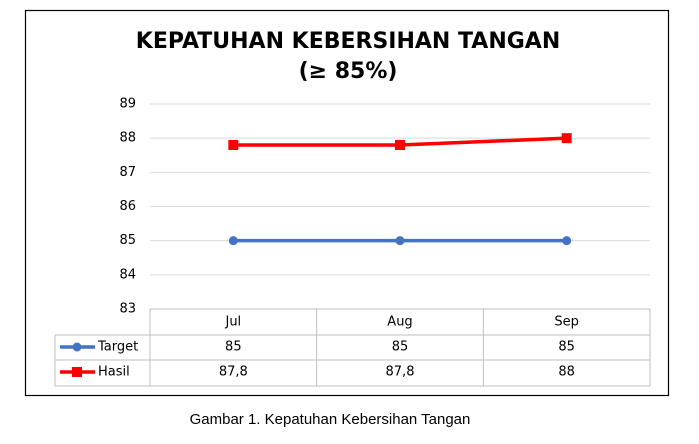 The image size is (699, 444). I want to click on data-label: 88, so click(566, 372).